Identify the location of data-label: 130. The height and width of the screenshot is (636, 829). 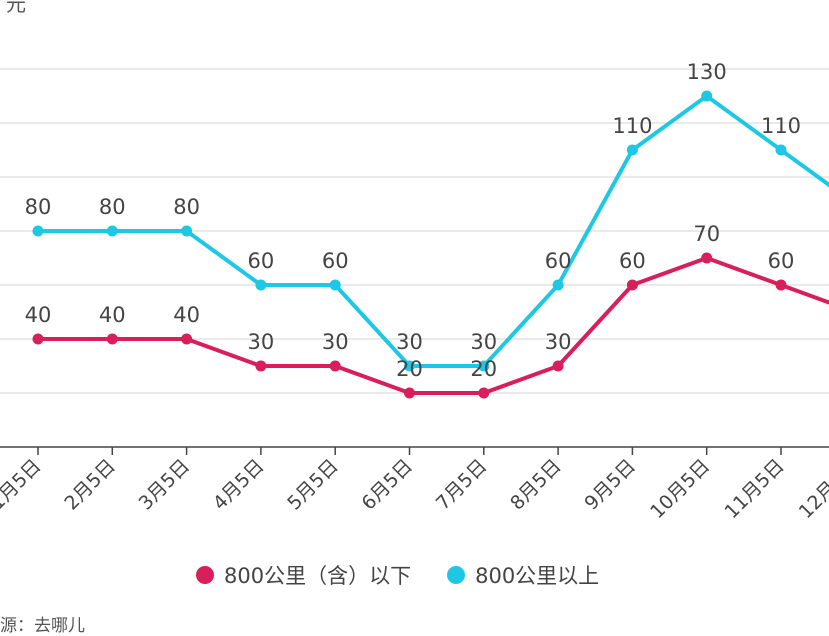
(707, 72).